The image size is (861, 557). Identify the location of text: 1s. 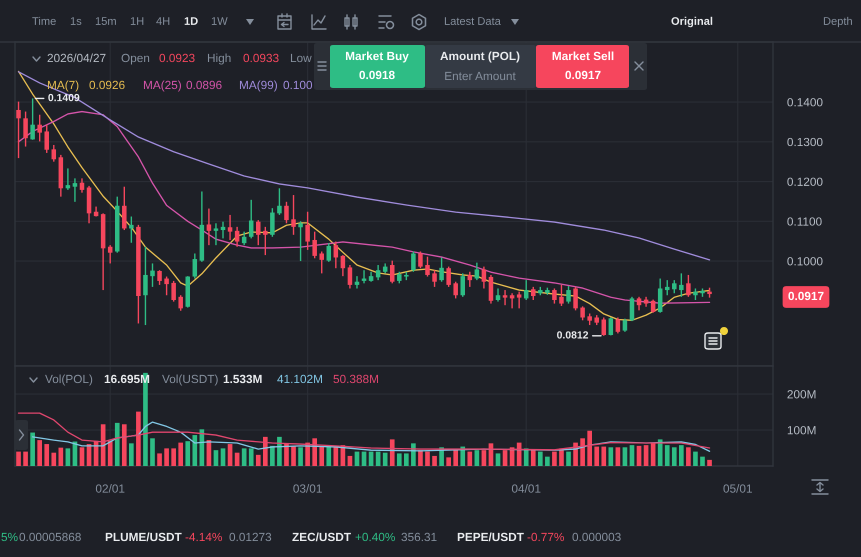
(76, 21).